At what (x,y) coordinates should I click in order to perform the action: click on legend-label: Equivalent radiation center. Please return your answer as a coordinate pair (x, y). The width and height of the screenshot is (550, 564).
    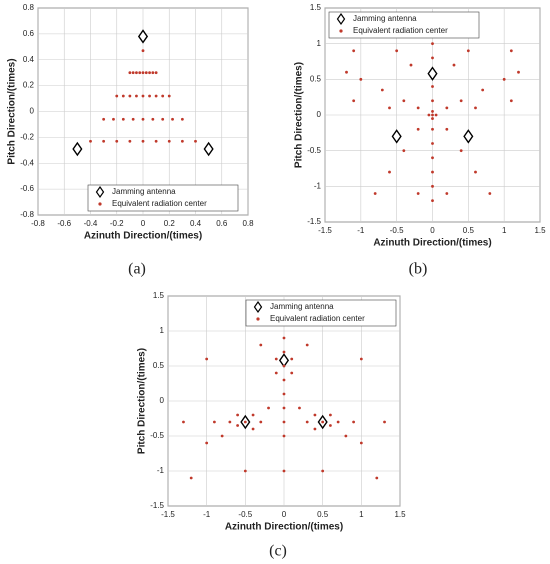
    Looking at the image, I should click on (159, 203).